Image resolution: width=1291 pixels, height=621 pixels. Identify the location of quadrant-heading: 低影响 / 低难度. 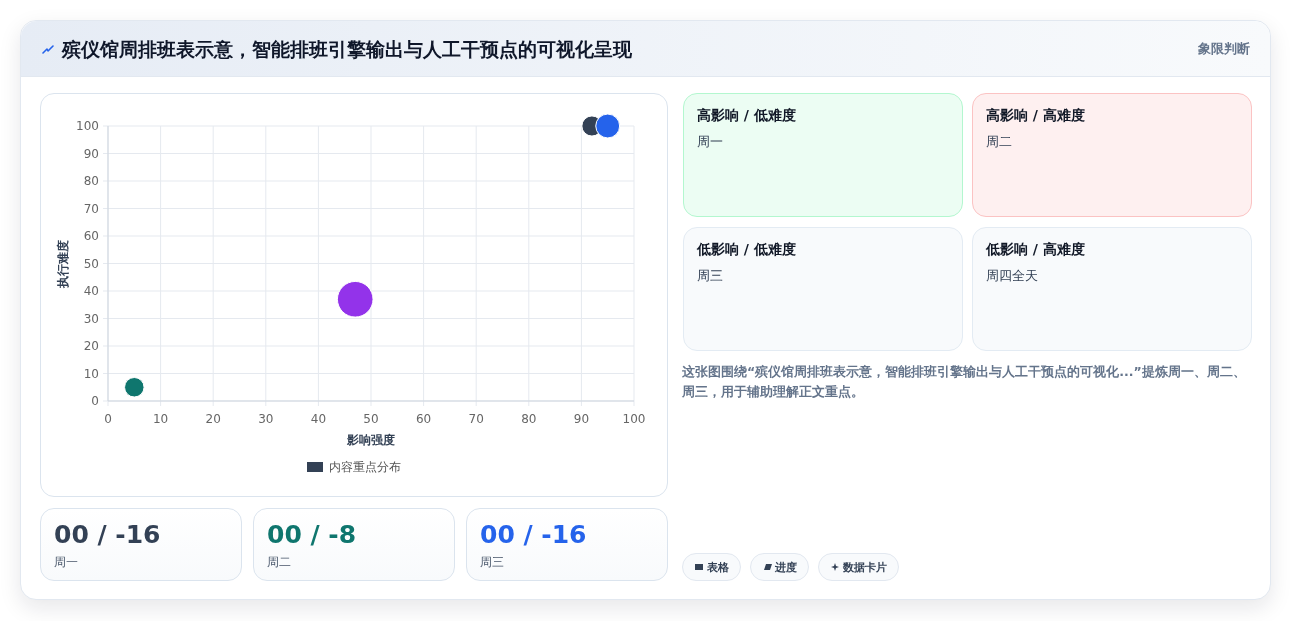
(746, 250).